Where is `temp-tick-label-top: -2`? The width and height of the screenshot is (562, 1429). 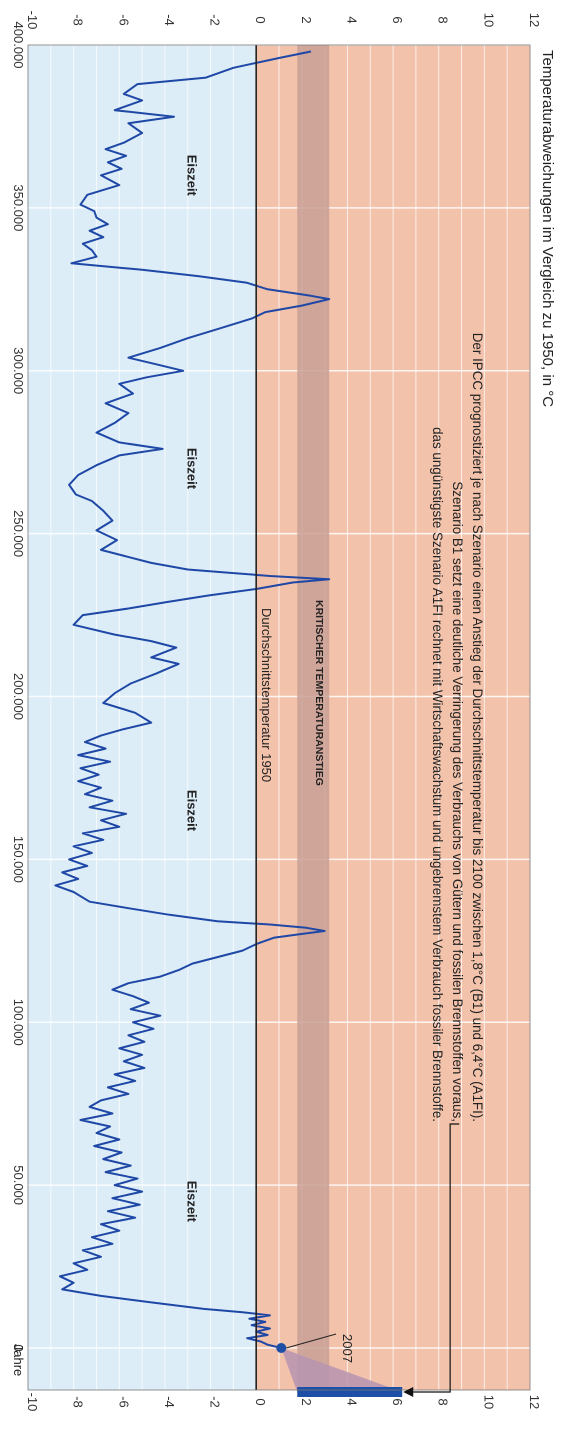 temp-tick-label-top: -2 is located at coordinates (215, 20).